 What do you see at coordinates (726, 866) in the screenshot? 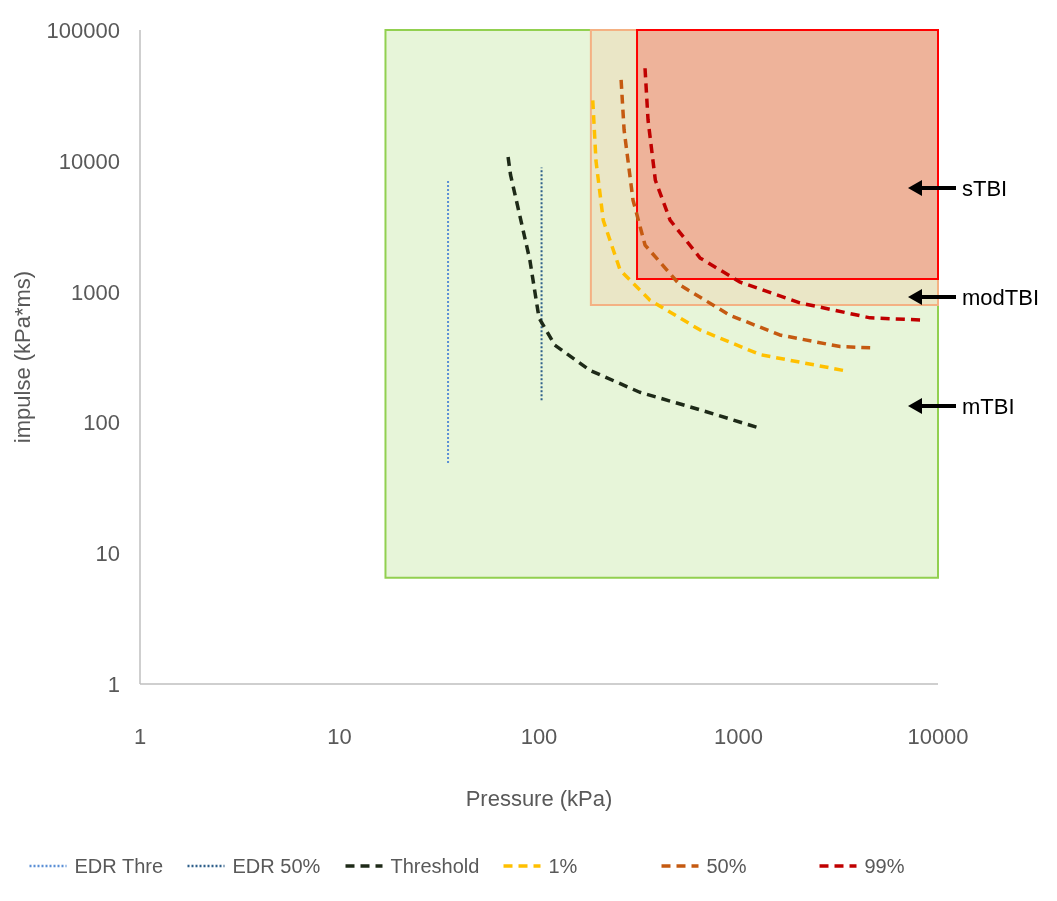
I see `legend-label: 50%` at bounding box center [726, 866].